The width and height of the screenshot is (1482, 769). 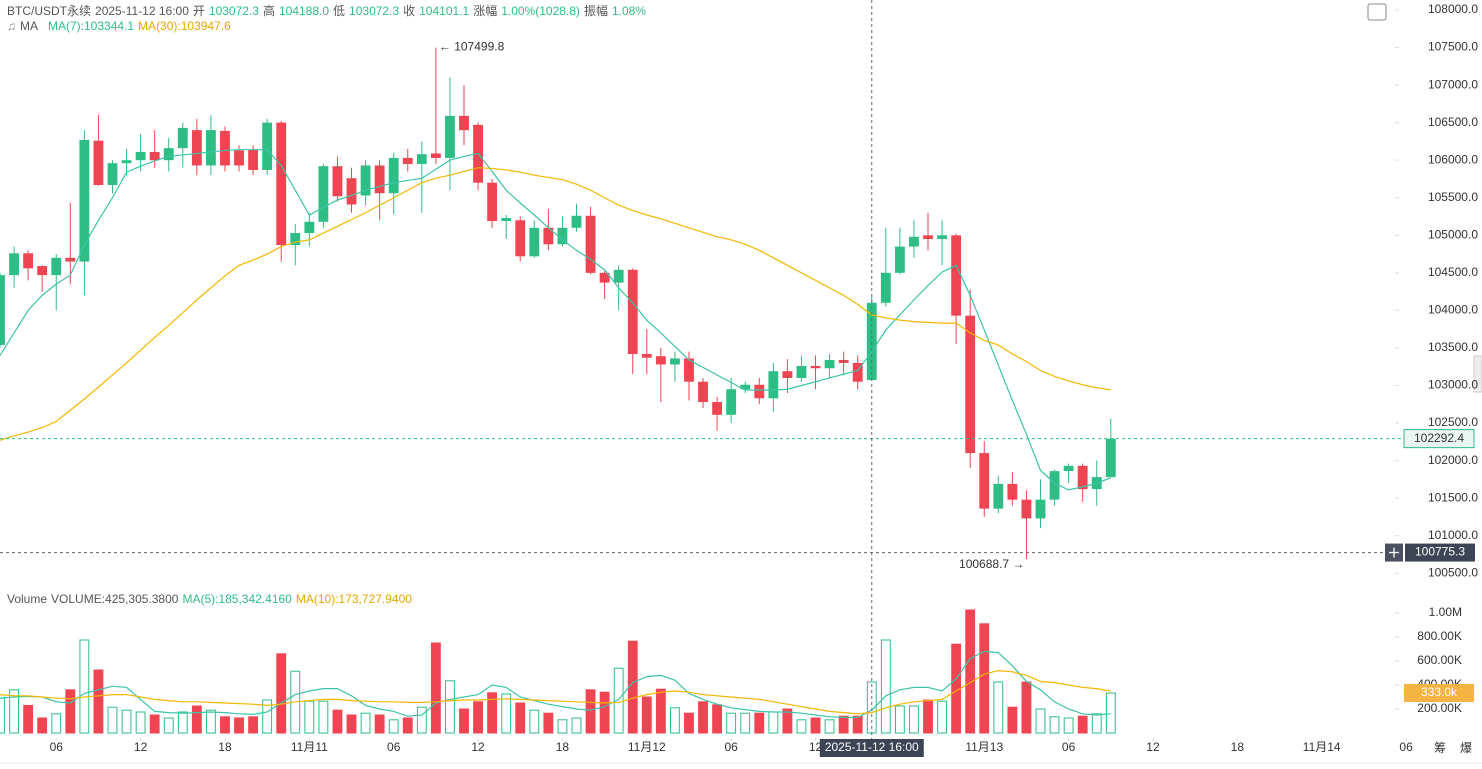 What do you see at coordinates (1453, 535) in the screenshot?
I see `y-tick-label: 101000.0` at bounding box center [1453, 535].